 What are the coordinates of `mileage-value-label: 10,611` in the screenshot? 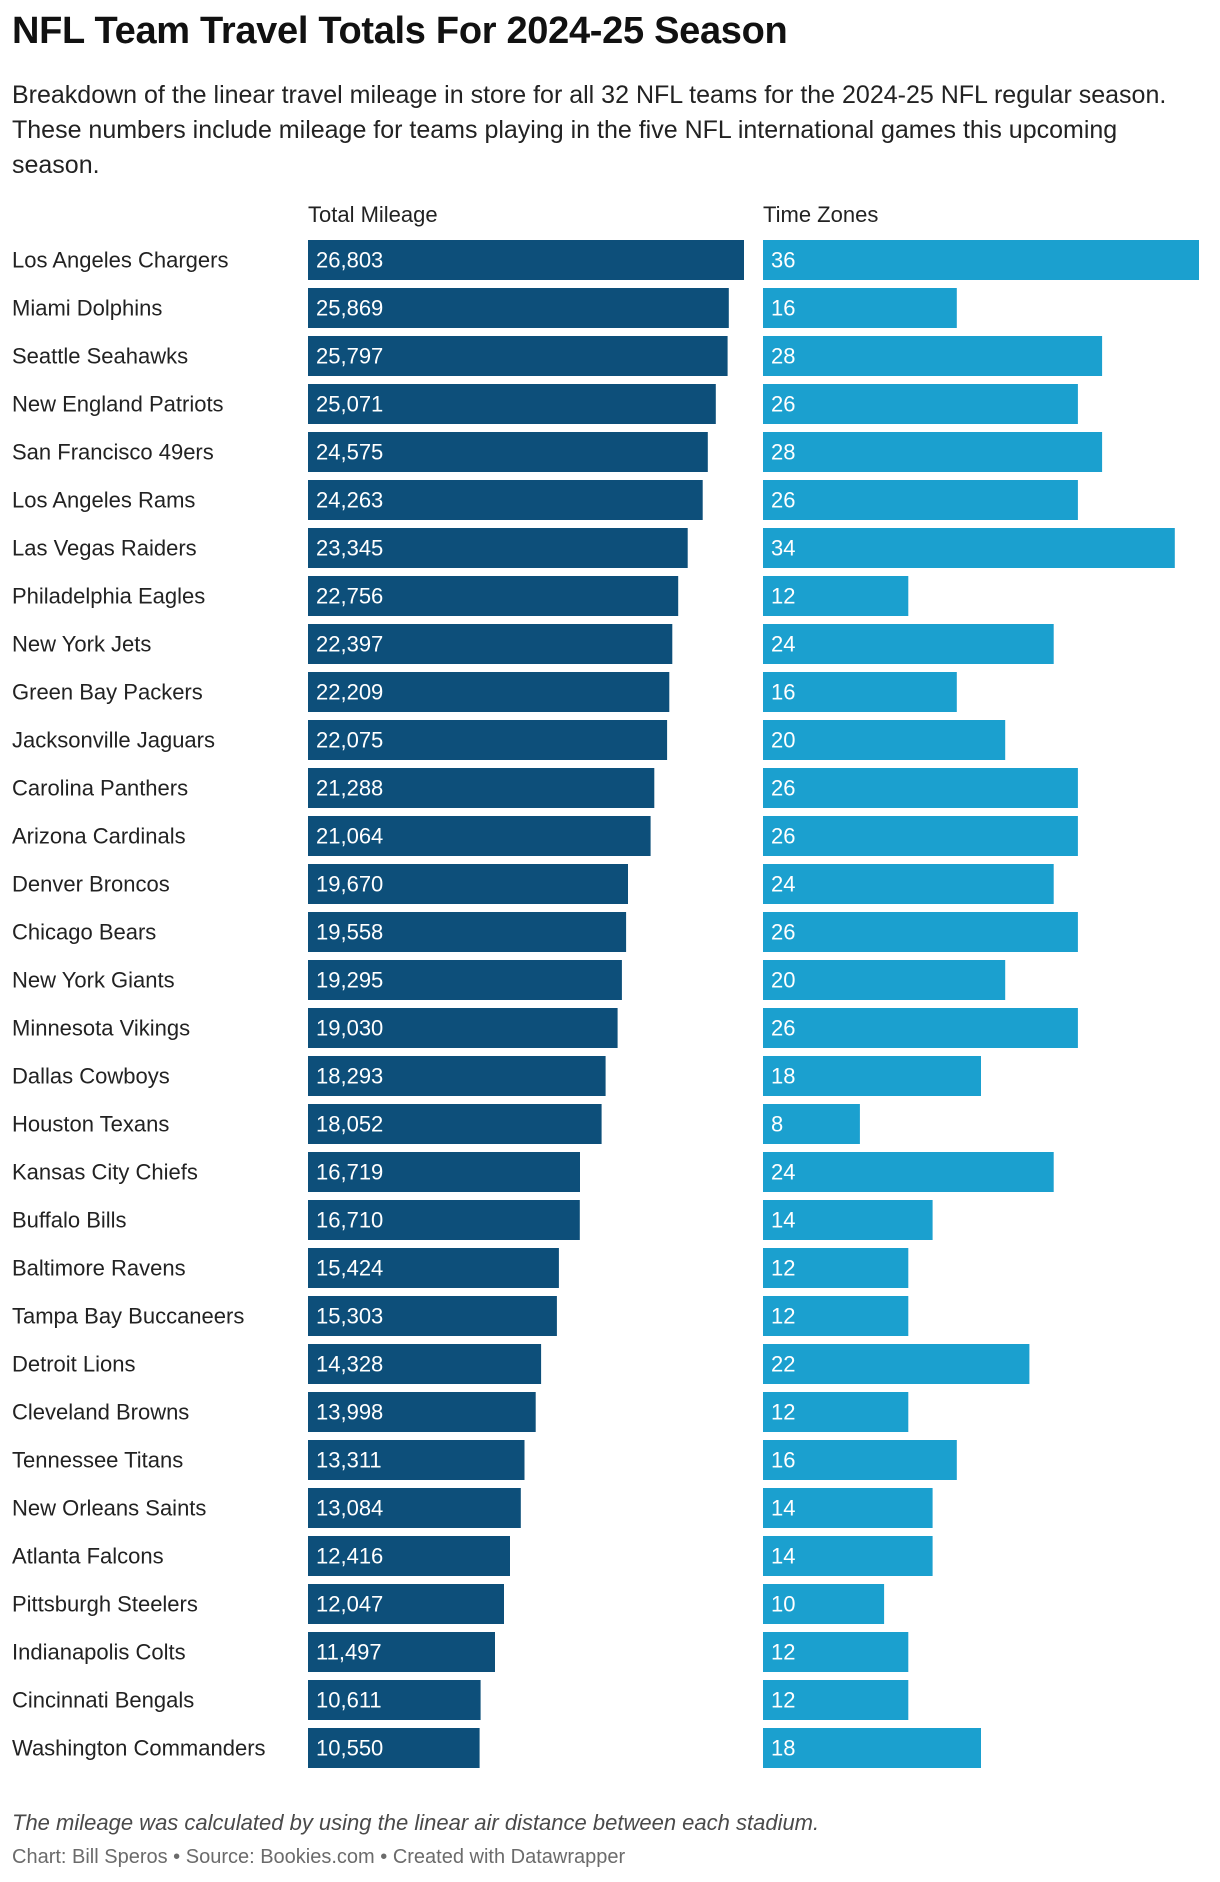 It's located at (349, 1700).